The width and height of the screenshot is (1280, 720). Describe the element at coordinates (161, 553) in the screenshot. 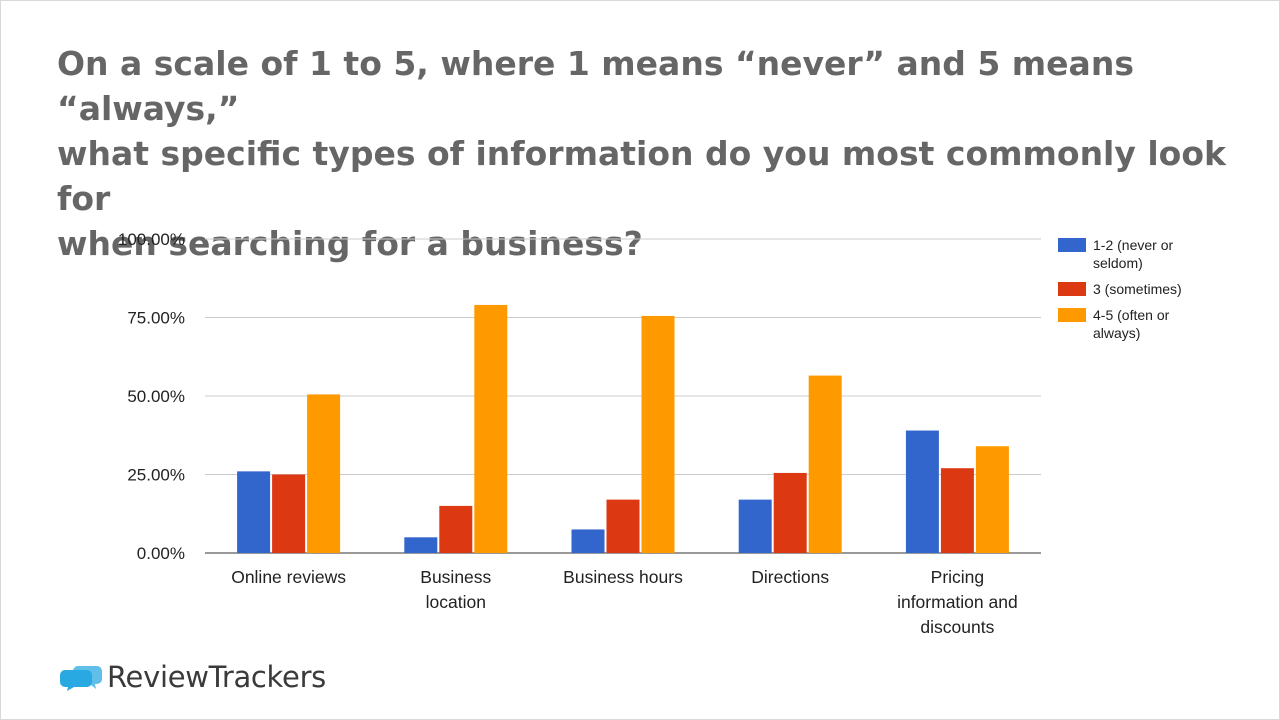

I see `y-tick-label: 0.00%` at that location.